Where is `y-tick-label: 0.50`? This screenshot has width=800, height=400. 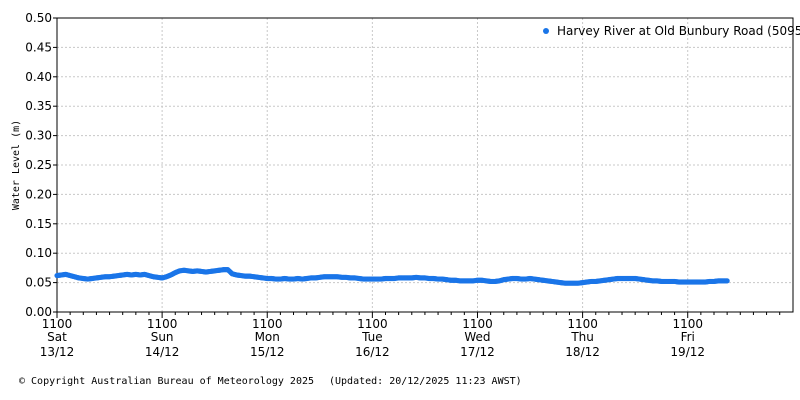 y-tick-label: 0.50 is located at coordinates (38, 18).